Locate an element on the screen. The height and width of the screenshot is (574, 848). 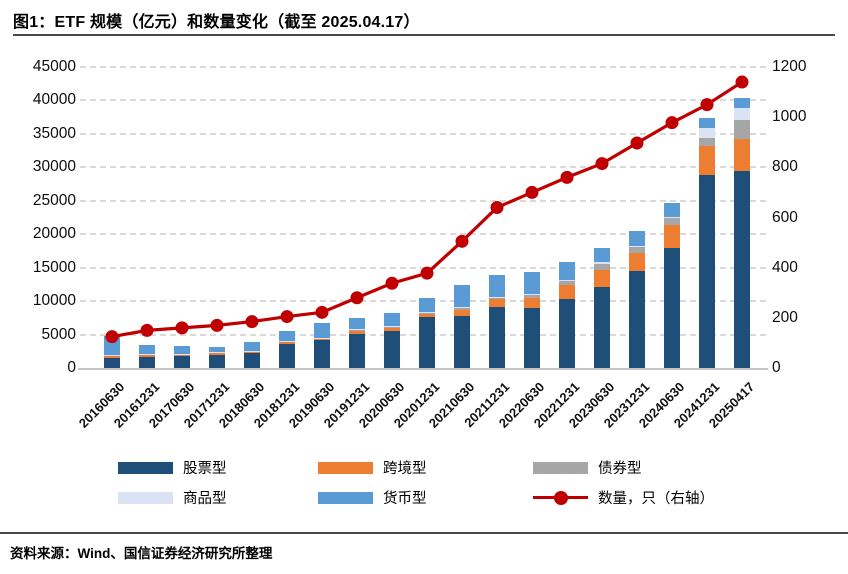
y-axis-tick-left: 5000 is located at coordinates (58, 334).